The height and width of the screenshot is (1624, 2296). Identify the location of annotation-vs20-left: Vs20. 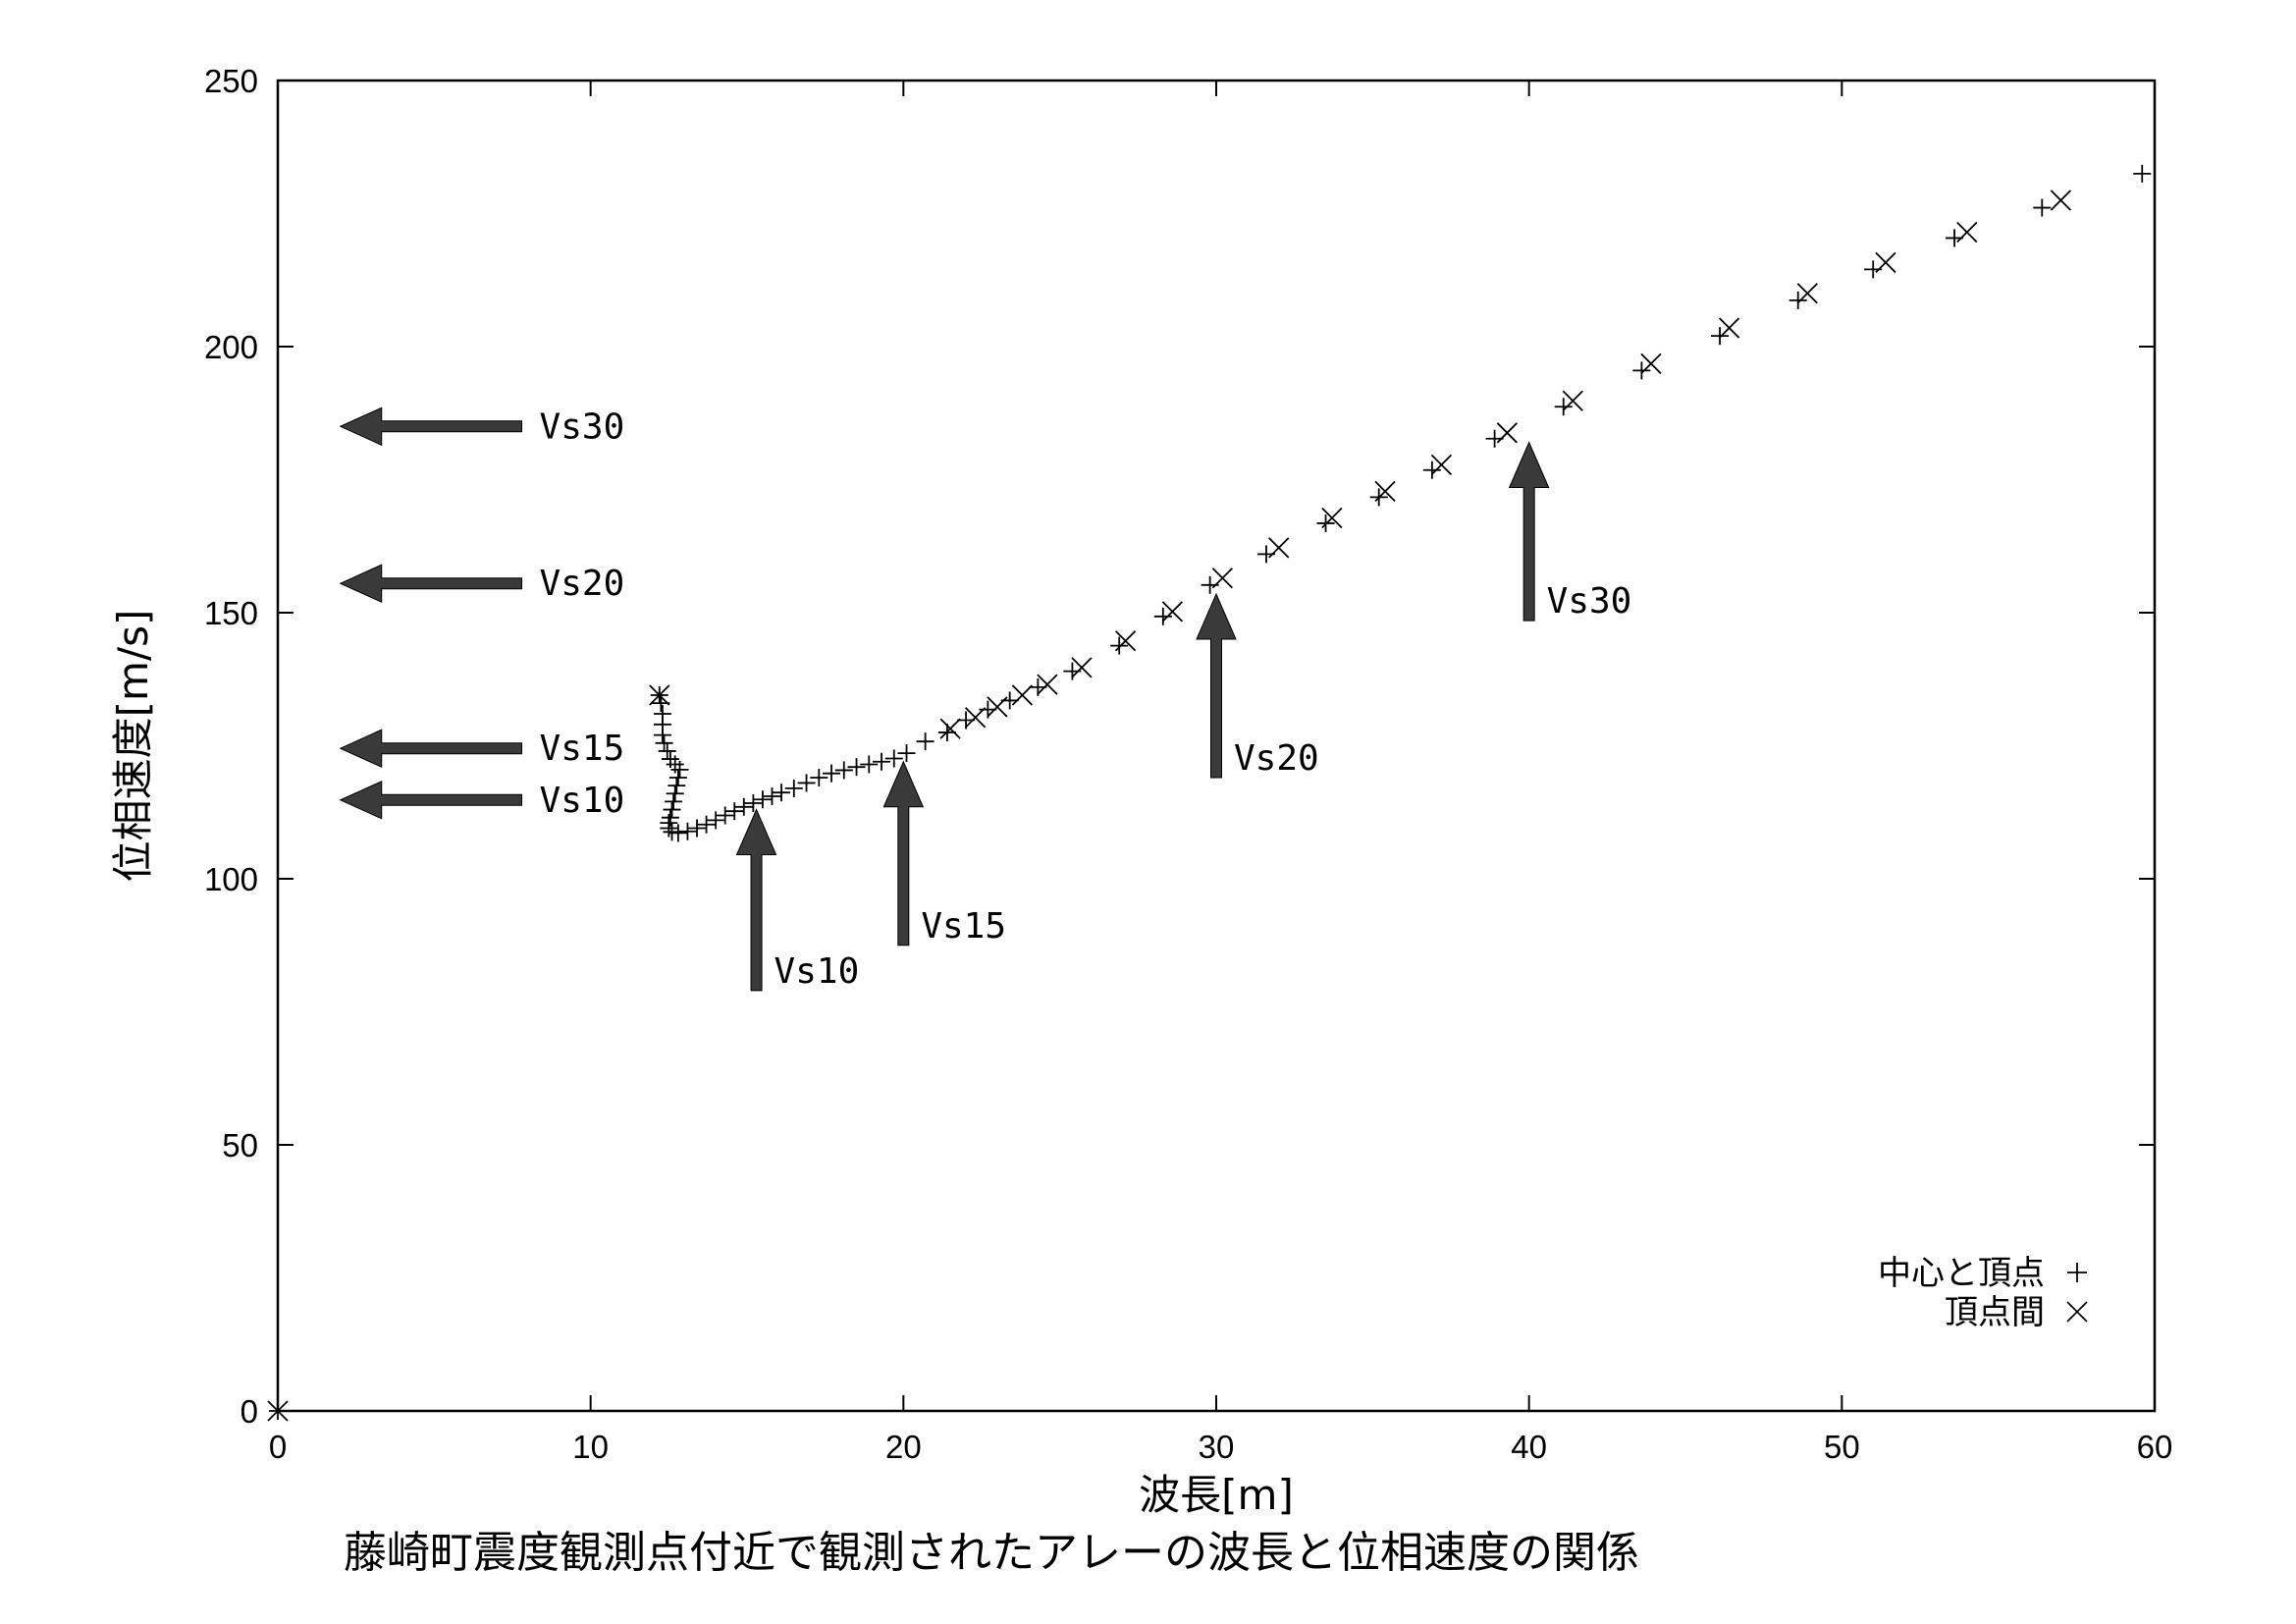
(482, 584).